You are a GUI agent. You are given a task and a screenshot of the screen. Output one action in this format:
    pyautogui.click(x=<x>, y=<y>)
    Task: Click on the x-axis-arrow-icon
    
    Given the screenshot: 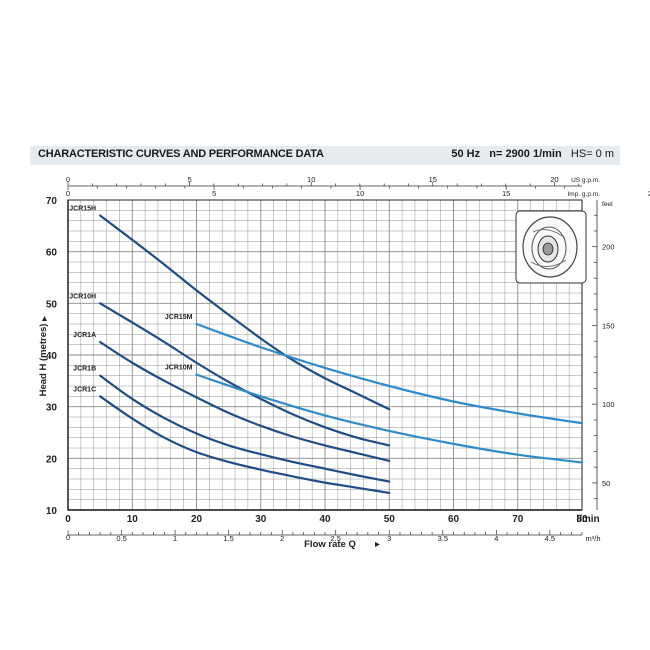 What is the action you would take?
    pyautogui.click(x=377, y=544)
    